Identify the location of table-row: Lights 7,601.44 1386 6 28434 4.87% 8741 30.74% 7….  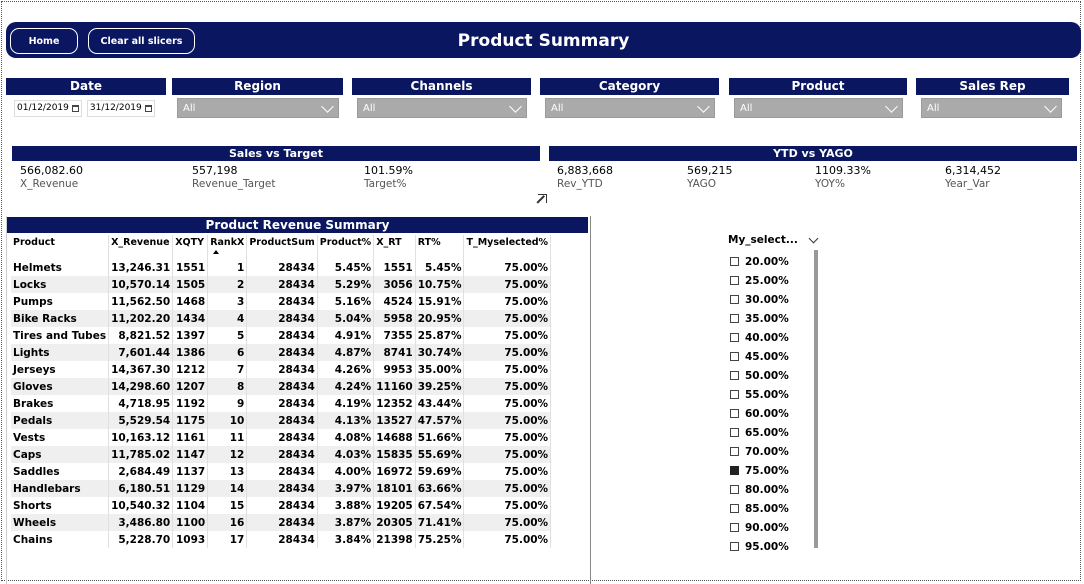
(281, 352).